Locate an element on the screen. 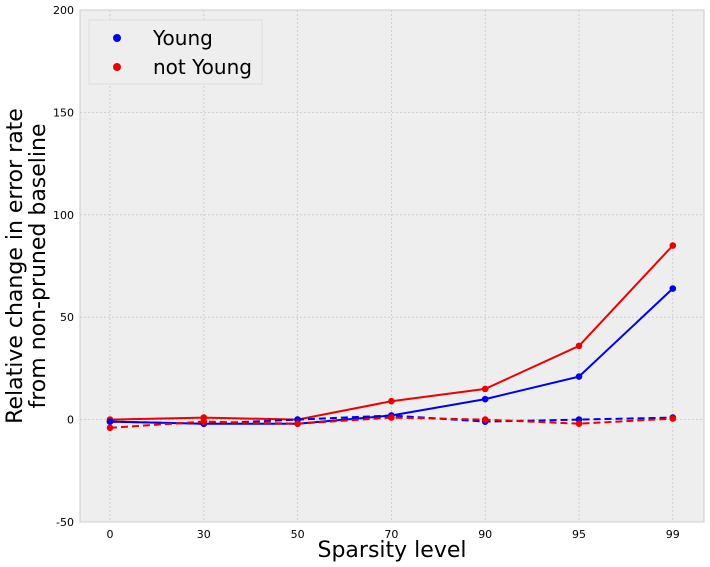 This screenshot has width=710, height=567. x-tick-label: 0 is located at coordinates (110, 534).